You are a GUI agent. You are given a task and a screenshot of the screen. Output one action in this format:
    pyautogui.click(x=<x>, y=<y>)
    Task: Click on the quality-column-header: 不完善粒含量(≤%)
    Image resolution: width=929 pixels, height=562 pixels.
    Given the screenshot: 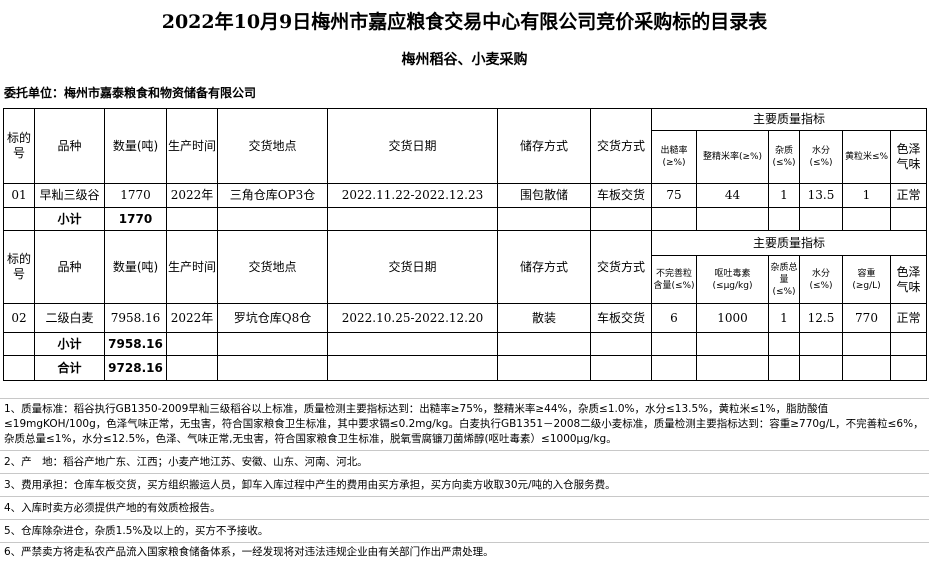 What is the action you would take?
    pyautogui.click(x=674, y=279)
    